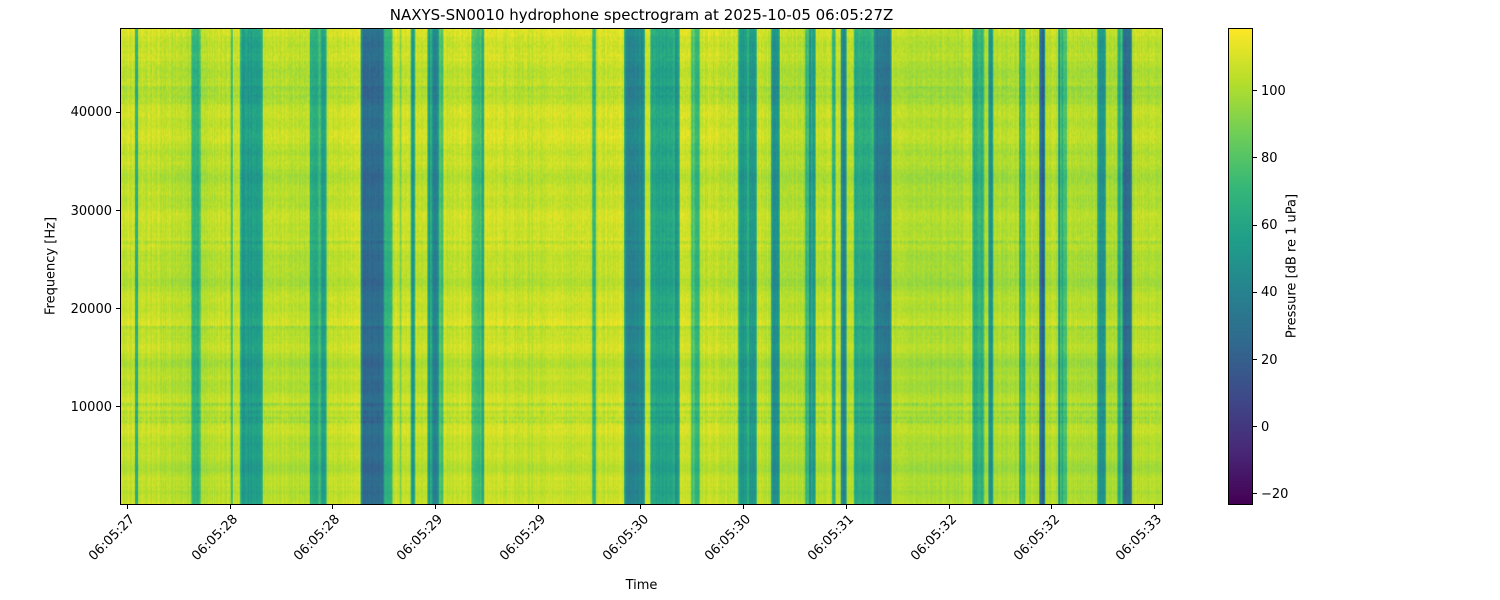 The image size is (1500, 600). Describe the element at coordinates (1265, 427) in the screenshot. I see `colorbar-tick-label: 0` at that location.